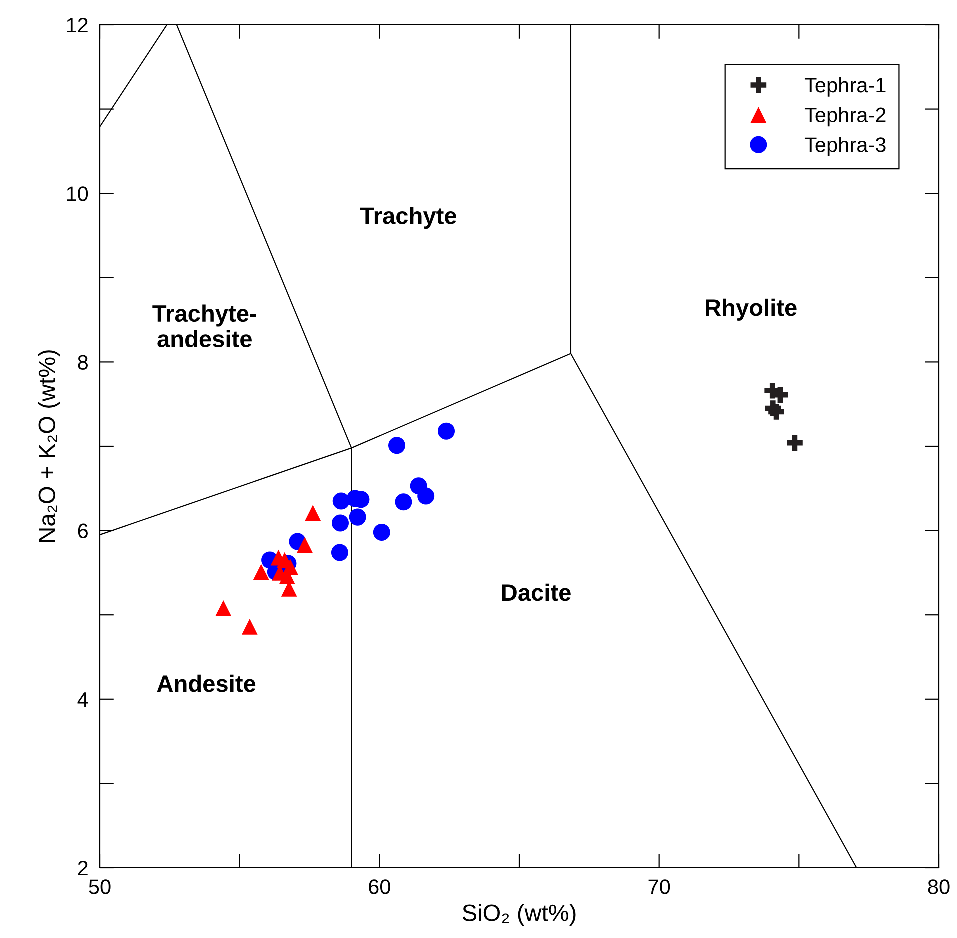 The image size is (957, 938). I want to click on x-tick-label: 60, so click(379, 887).